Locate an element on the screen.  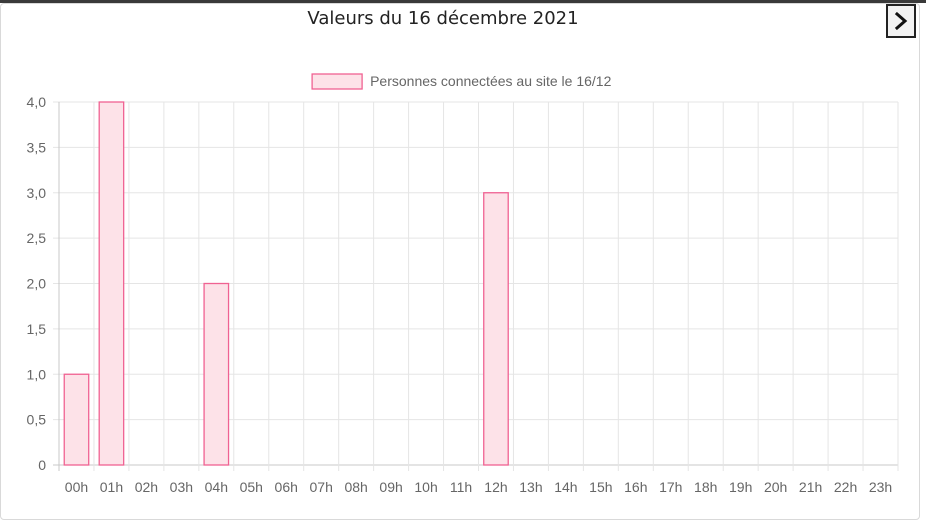
chevron-right-icon is located at coordinates (901, 21).